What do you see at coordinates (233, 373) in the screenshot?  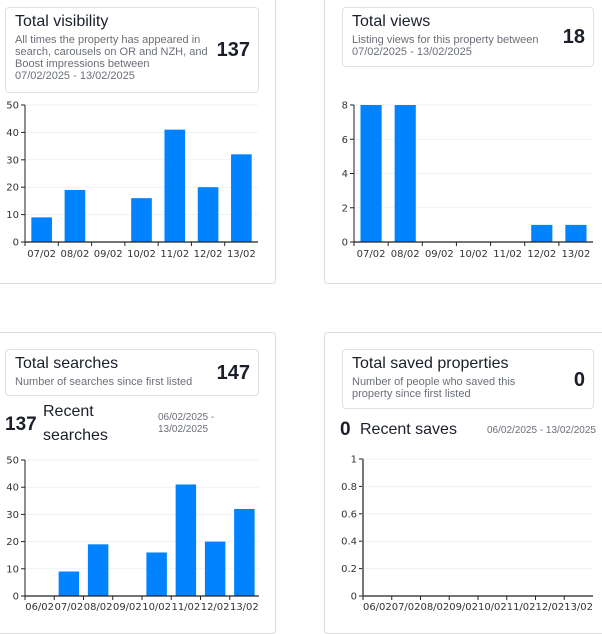 I see `searches-total: 147` at bounding box center [233, 373].